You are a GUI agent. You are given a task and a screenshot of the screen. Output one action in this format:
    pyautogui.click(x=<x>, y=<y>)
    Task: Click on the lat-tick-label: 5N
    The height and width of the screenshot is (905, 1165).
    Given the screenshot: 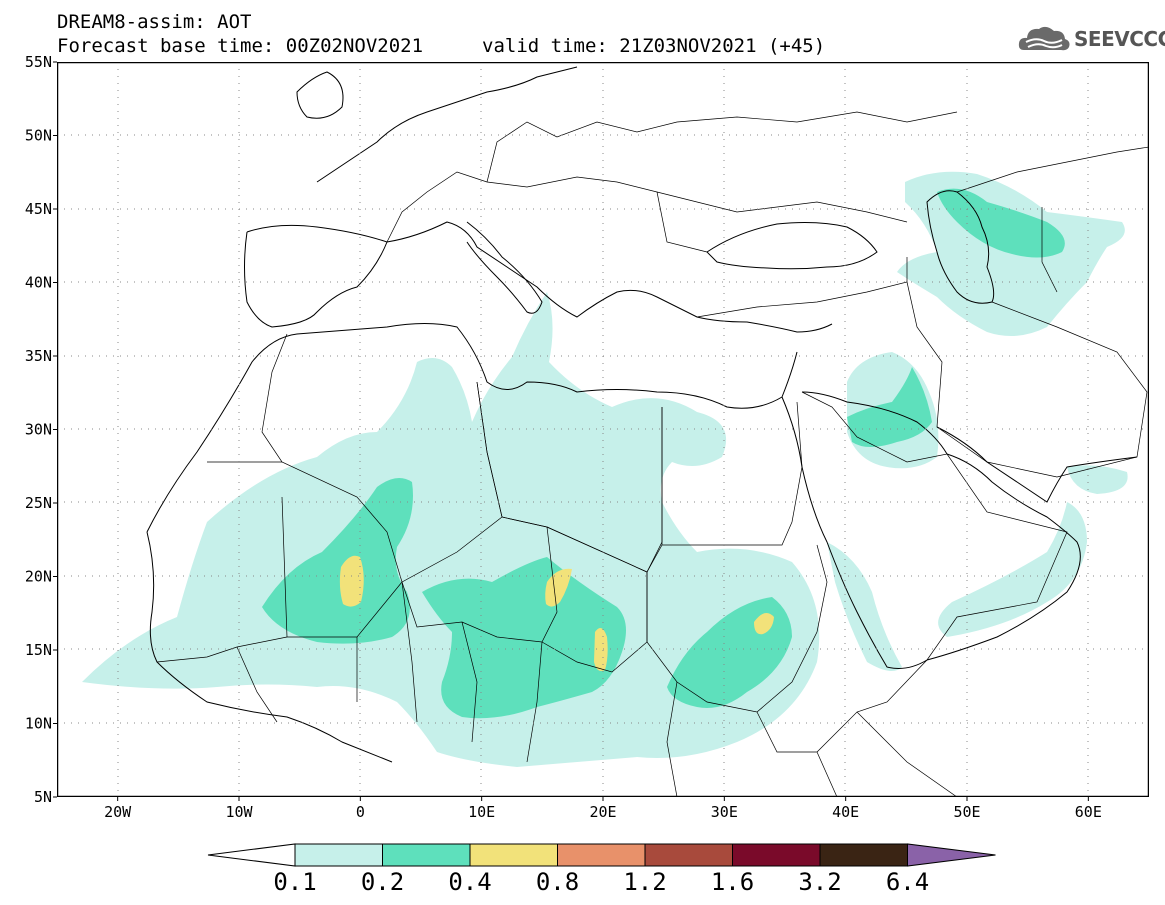 What is the action you would take?
    pyautogui.click(x=43, y=797)
    